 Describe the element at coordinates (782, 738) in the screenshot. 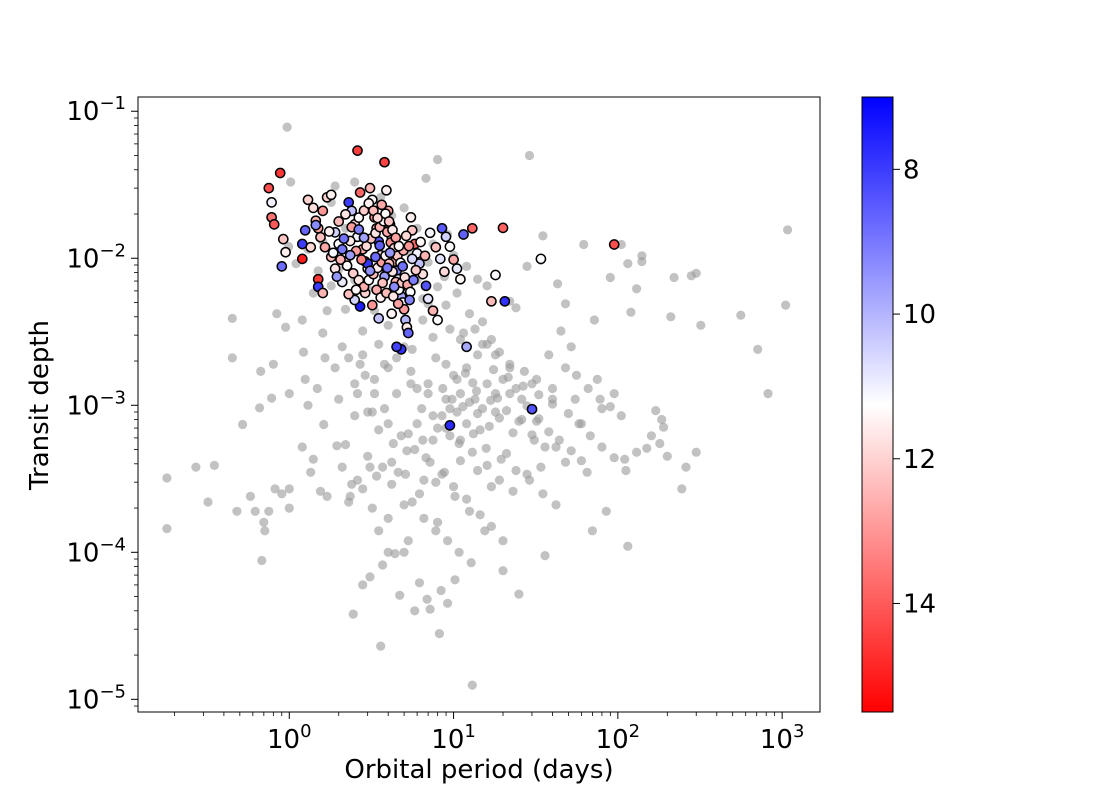

I see `x-tick-label: 103` at that location.